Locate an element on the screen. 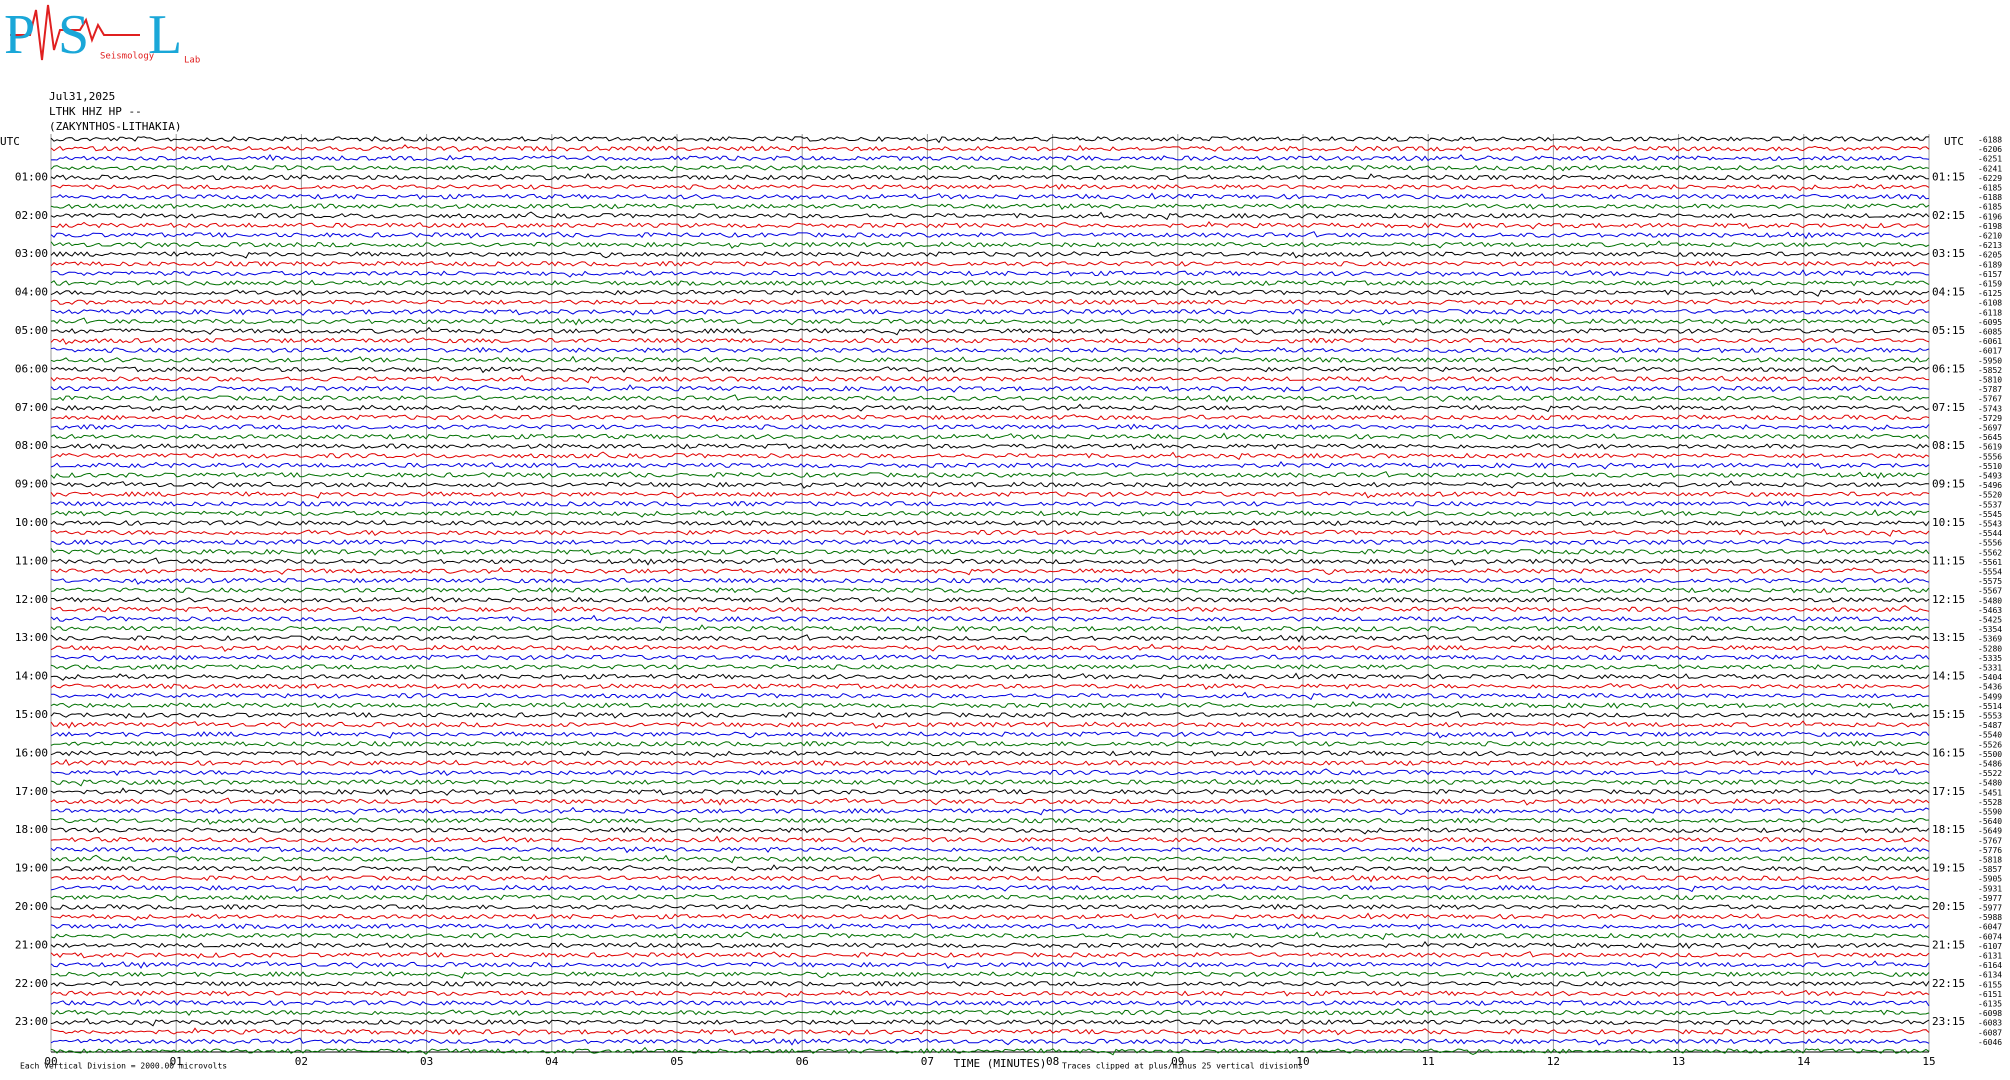 The width and height of the screenshot is (2010, 1080). trace-offset: -5562 is located at coordinates (1990, 552).